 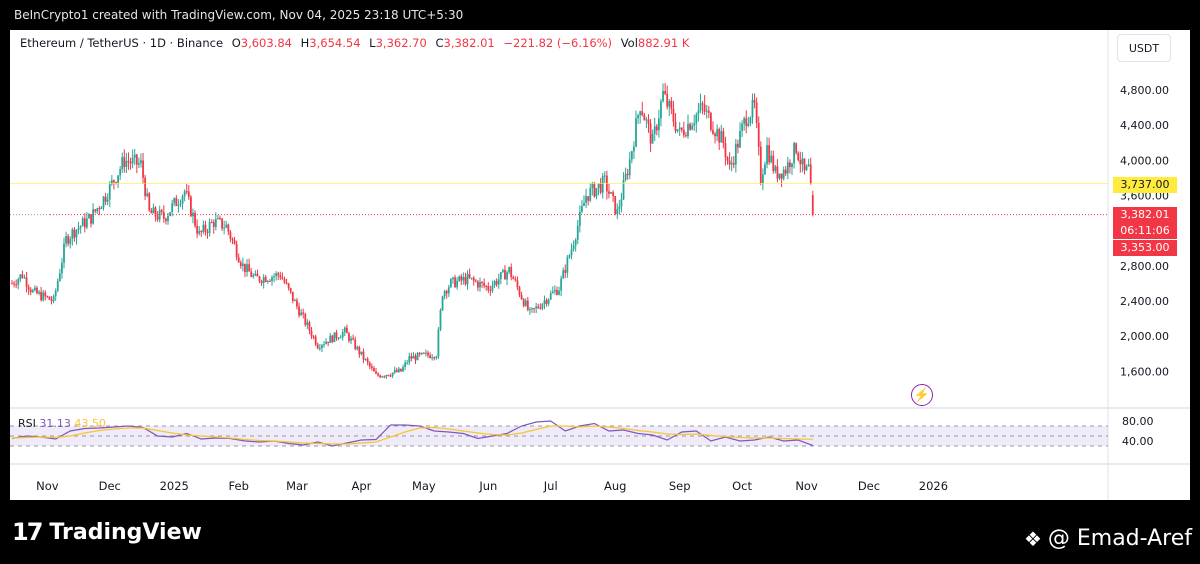 I want to click on symbol-label: Ethereum / TetherUS · 1D · Binance, so click(x=122, y=43).